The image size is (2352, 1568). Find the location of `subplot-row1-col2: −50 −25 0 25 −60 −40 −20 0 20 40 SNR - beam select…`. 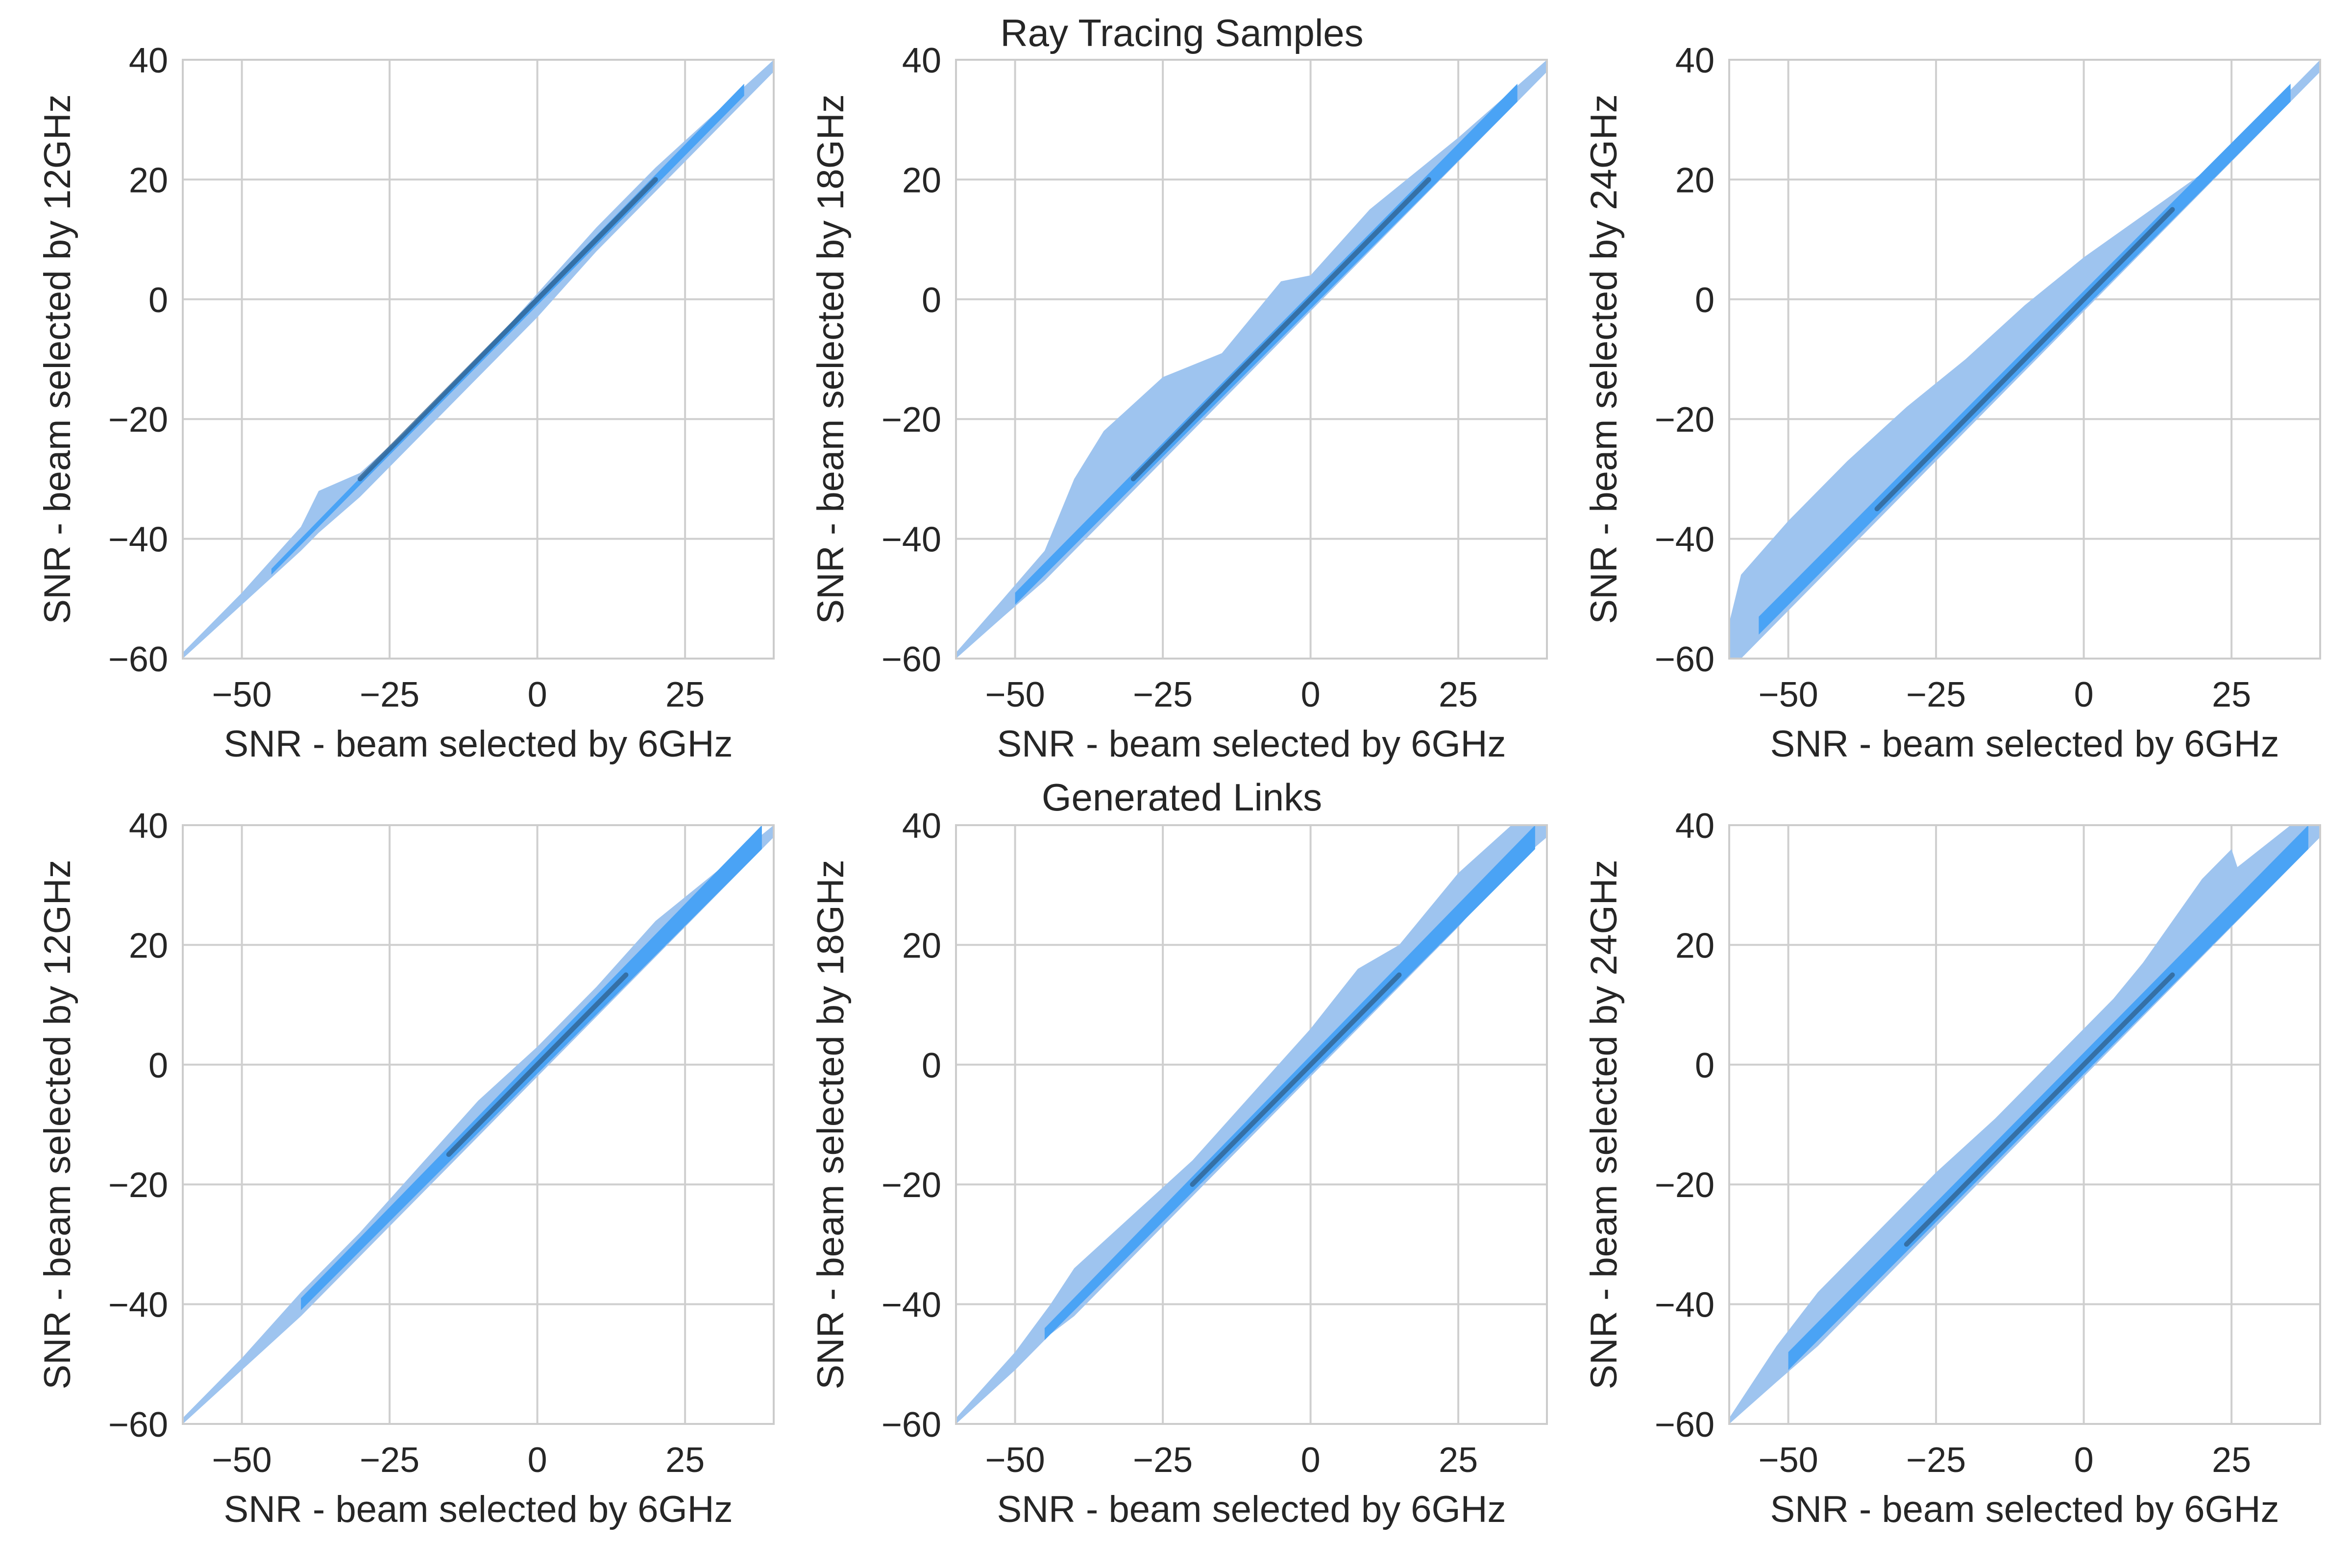

subplot-row1-col2: −50 −25 0 25 −60 −40 −20 0 20 40 SNR - beam select… is located at coordinates (1179, 403).